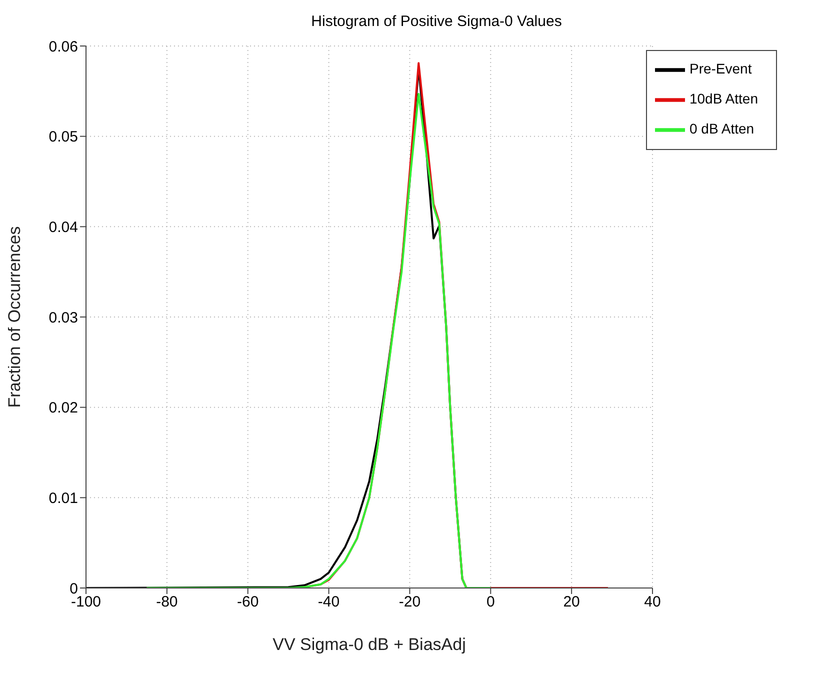  Describe the element at coordinates (167, 602) in the screenshot. I see `x-tick-label: -80` at that location.